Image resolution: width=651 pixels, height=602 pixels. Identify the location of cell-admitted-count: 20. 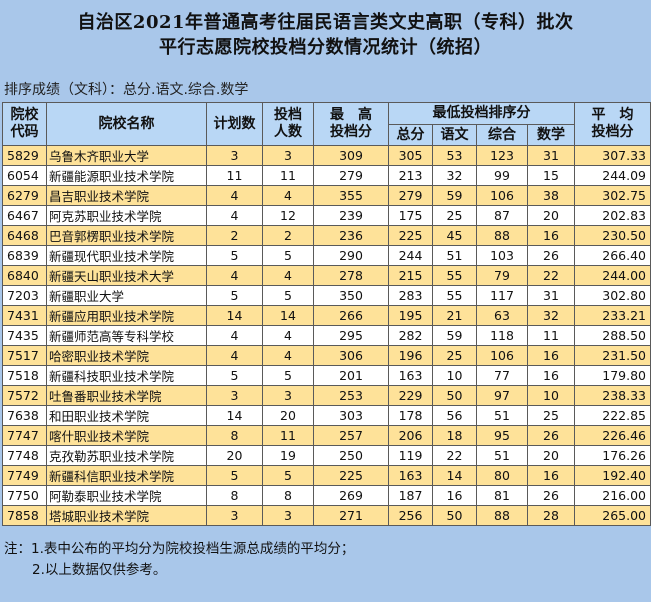
(288, 415).